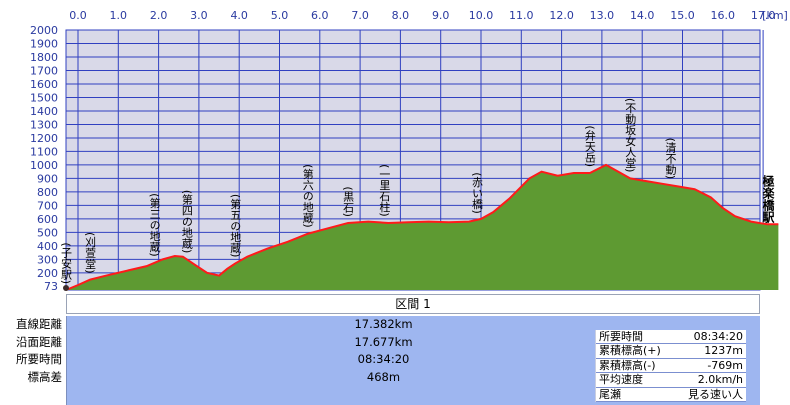 Image resolution: width=790 pixels, height=405 pixels. Describe the element at coordinates (90, 253) in the screenshot. I see `waypoint-label: (刈萱堂)` at that location.